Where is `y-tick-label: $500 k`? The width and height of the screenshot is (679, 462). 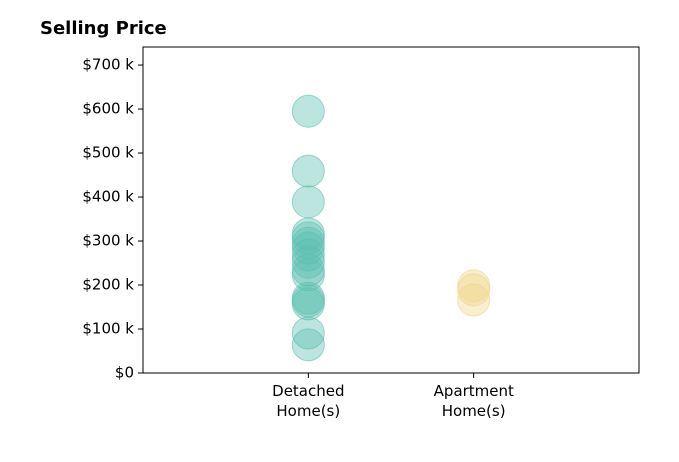 y-tick-label: $500 k is located at coordinates (108, 153).